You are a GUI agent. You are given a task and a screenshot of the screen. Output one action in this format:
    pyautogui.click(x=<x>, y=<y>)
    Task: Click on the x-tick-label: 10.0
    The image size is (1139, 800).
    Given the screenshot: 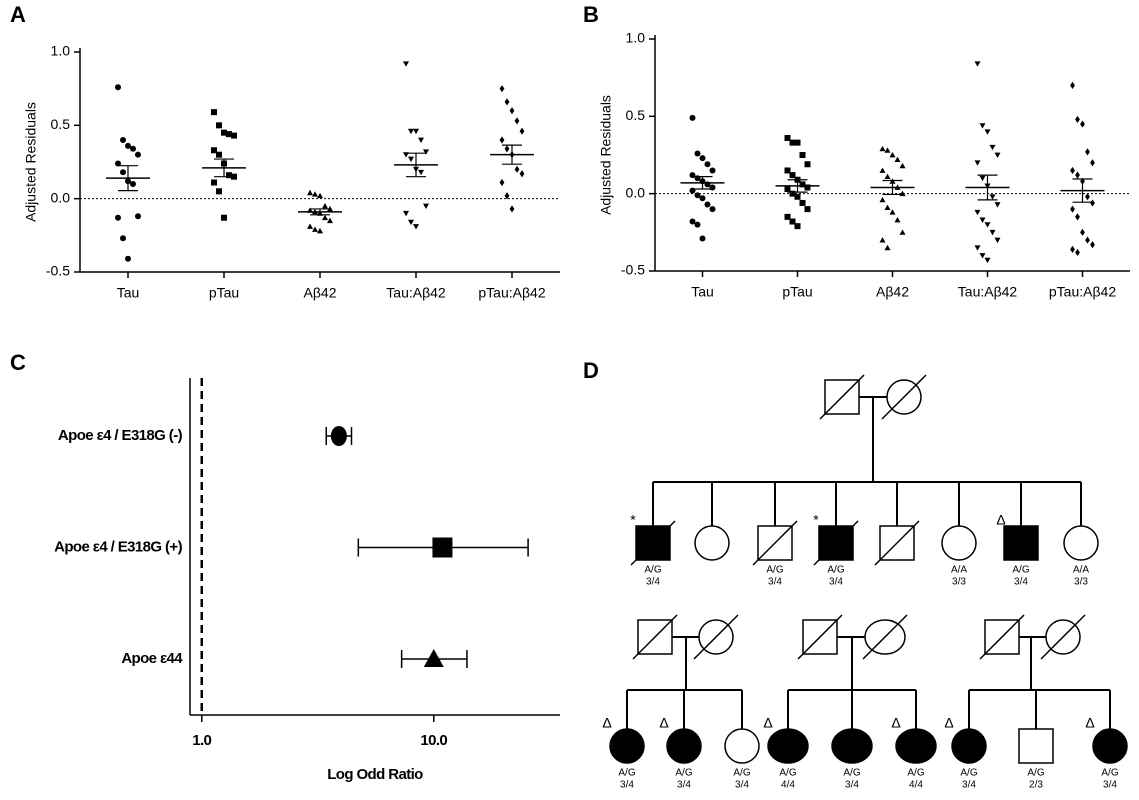 What is the action you would take?
    pyautogui.click(x=433, y=740)
    